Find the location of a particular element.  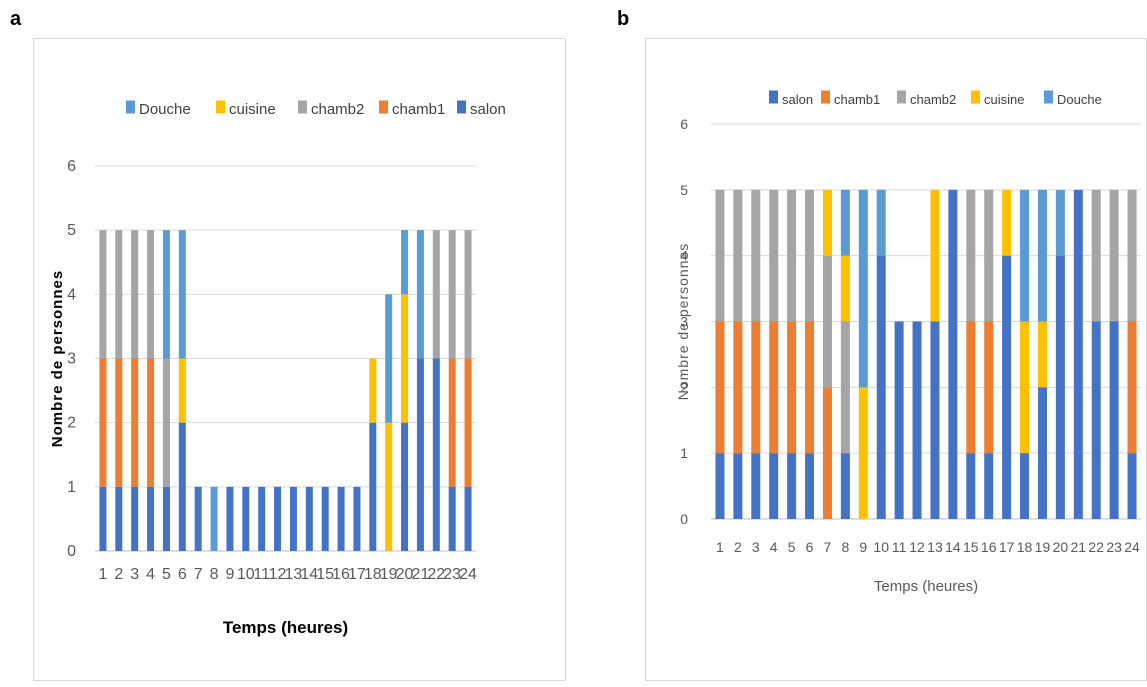

chart-a-y-tick-label: 2 is located at coordinates (71, 423).